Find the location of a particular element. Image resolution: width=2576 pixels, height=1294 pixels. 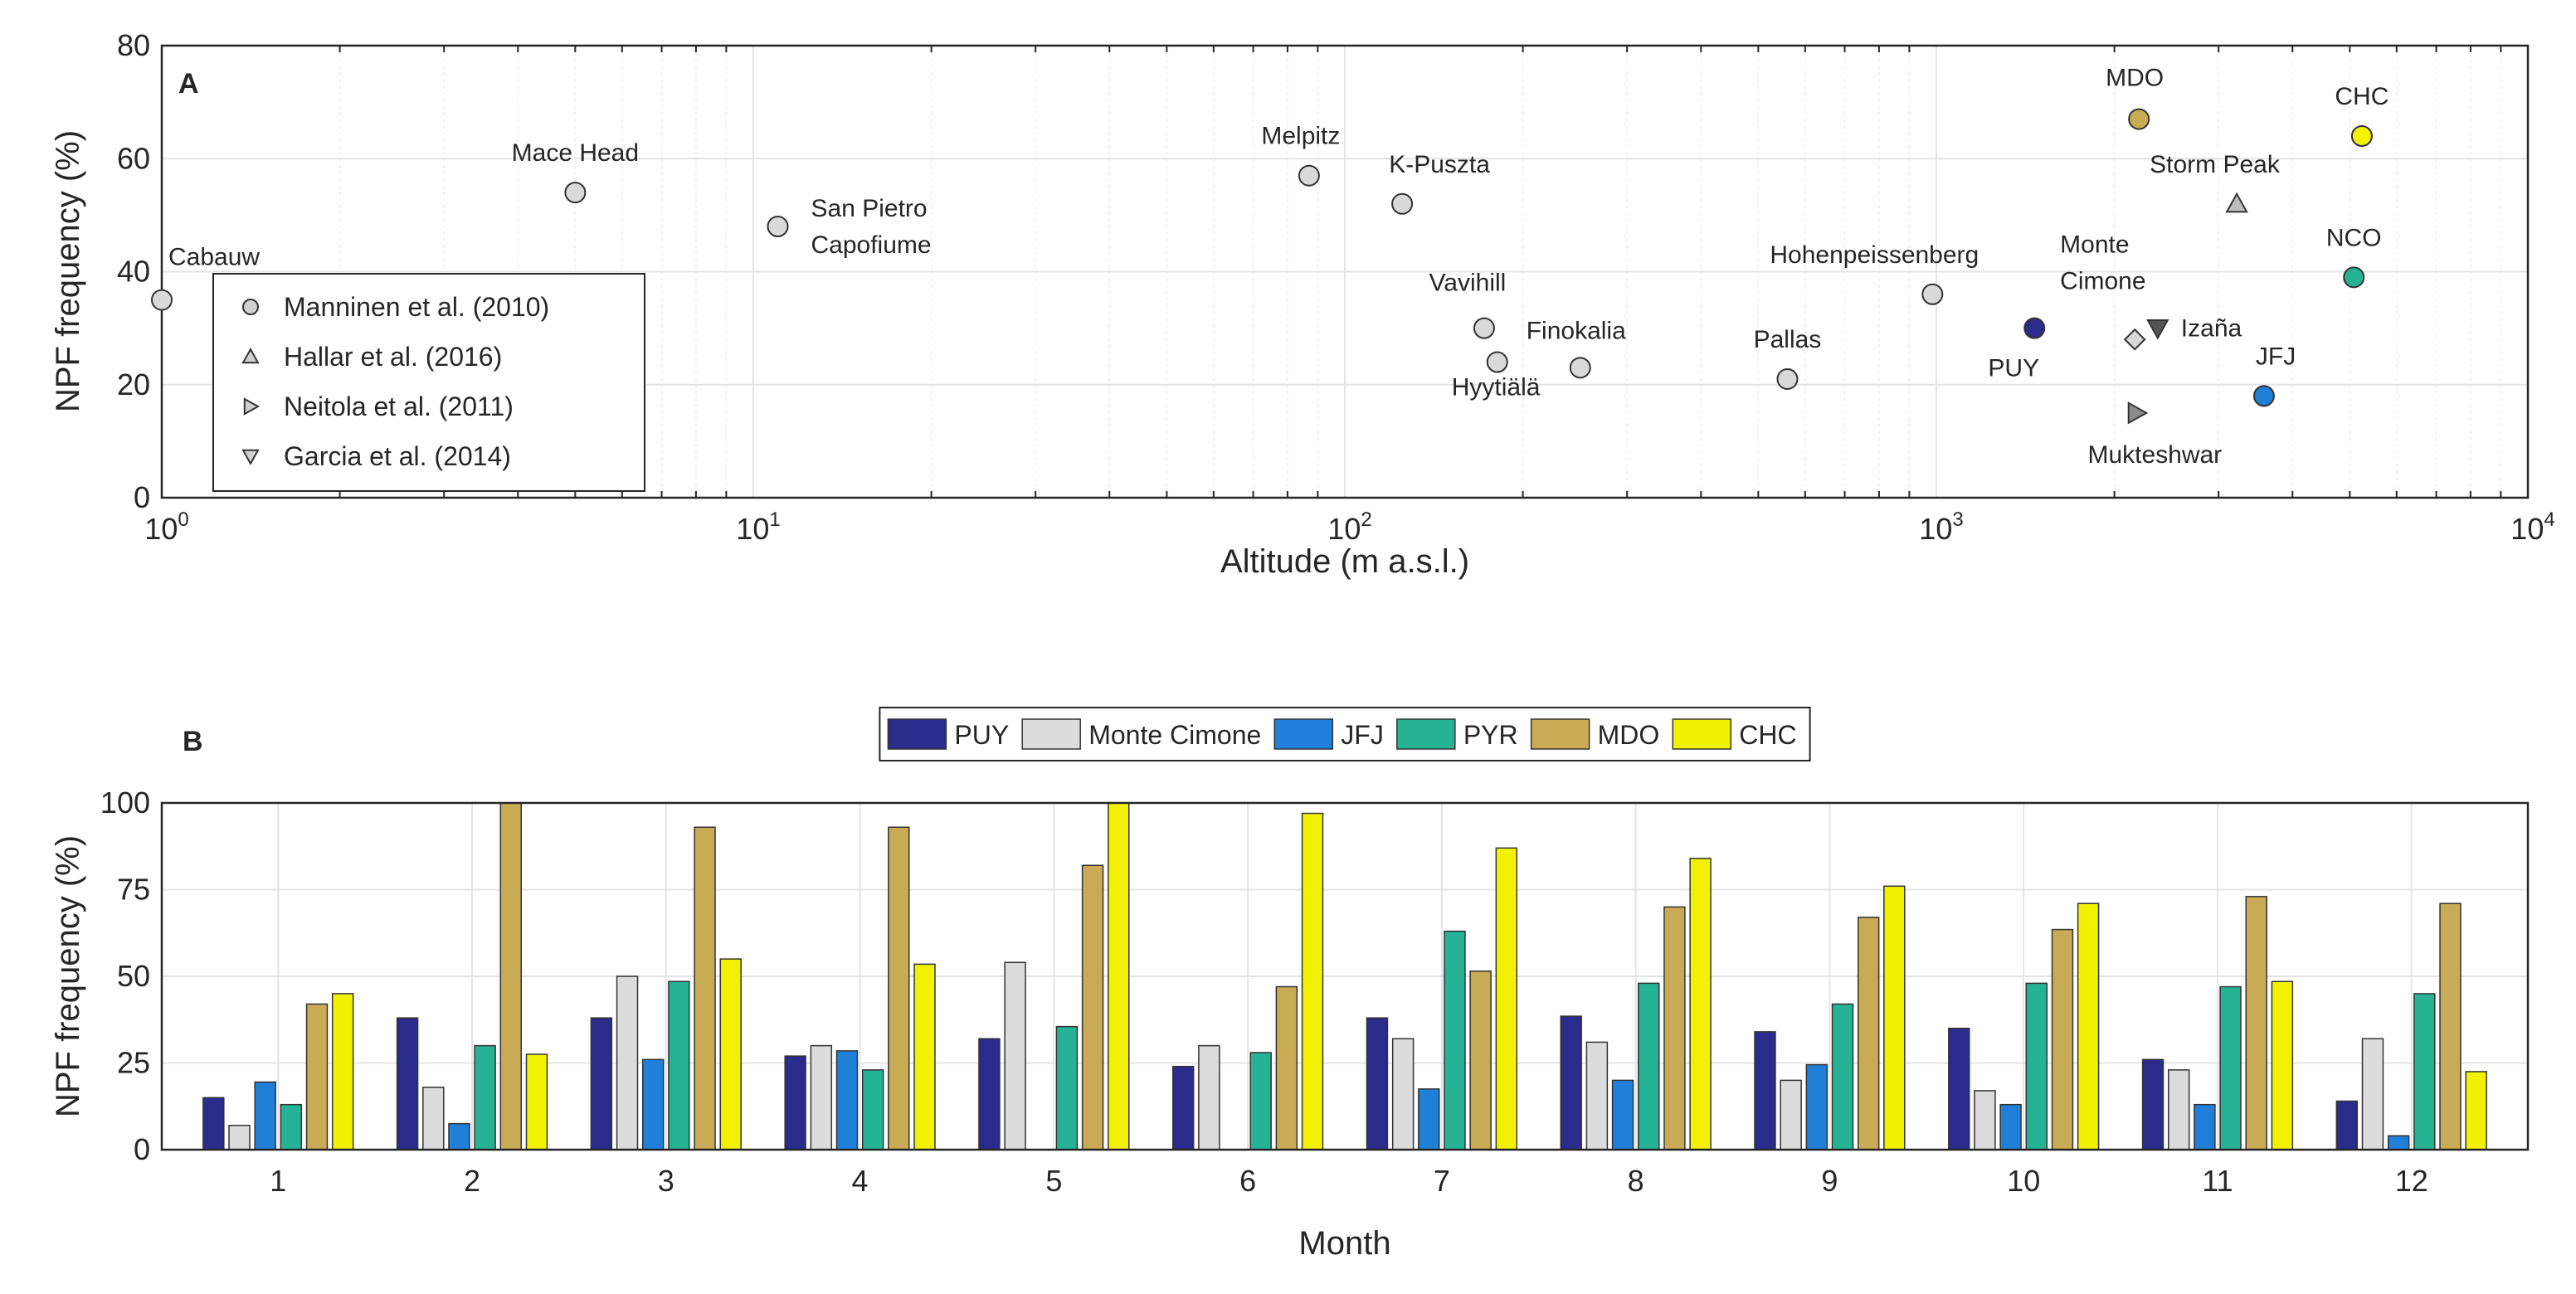

label-hyyti-l: Hyytiälä is located at coordinates (1496, 387).